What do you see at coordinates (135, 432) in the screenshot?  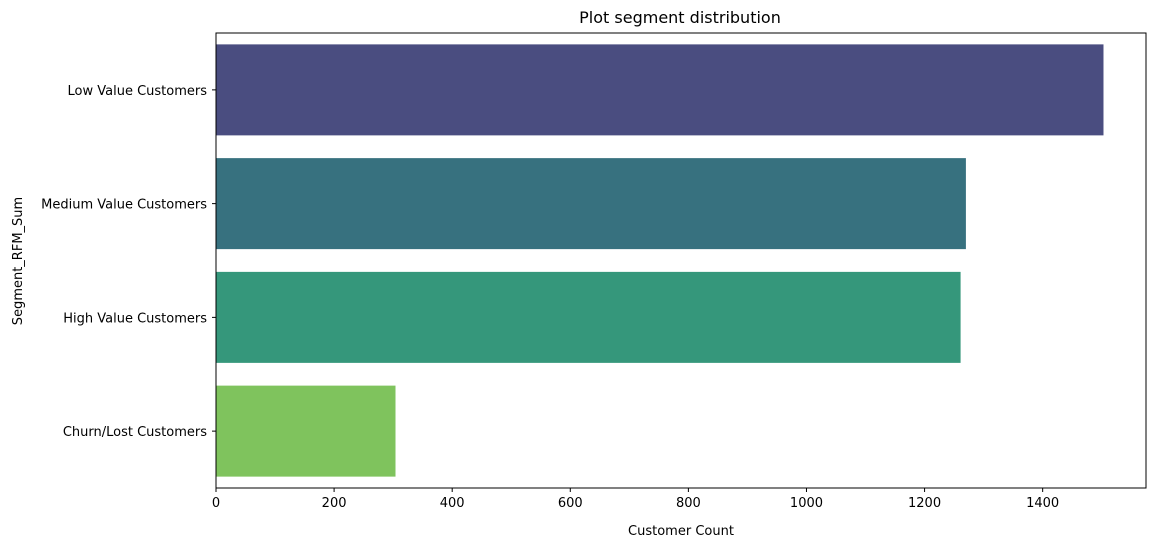 I see `y-tick-label-3: Churn/Lost Customers` at bounding box center [135, 432].